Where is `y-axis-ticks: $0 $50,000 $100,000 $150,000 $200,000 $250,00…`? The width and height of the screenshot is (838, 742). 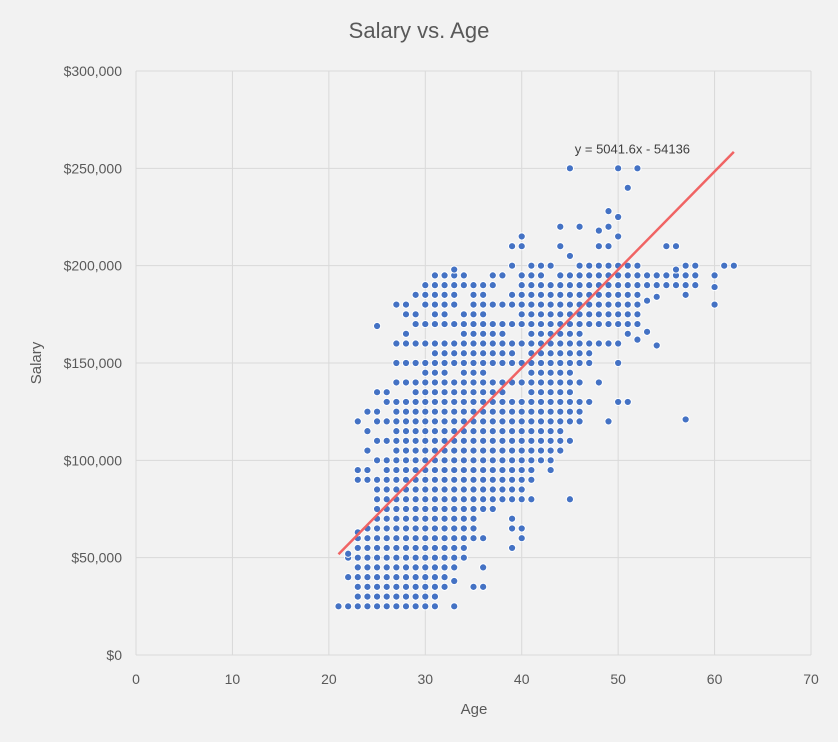 y-axis-ticks: $0 $50,000 $100,000 $150,000 $200,000 $250,00… is located at coordinates (93, 363).